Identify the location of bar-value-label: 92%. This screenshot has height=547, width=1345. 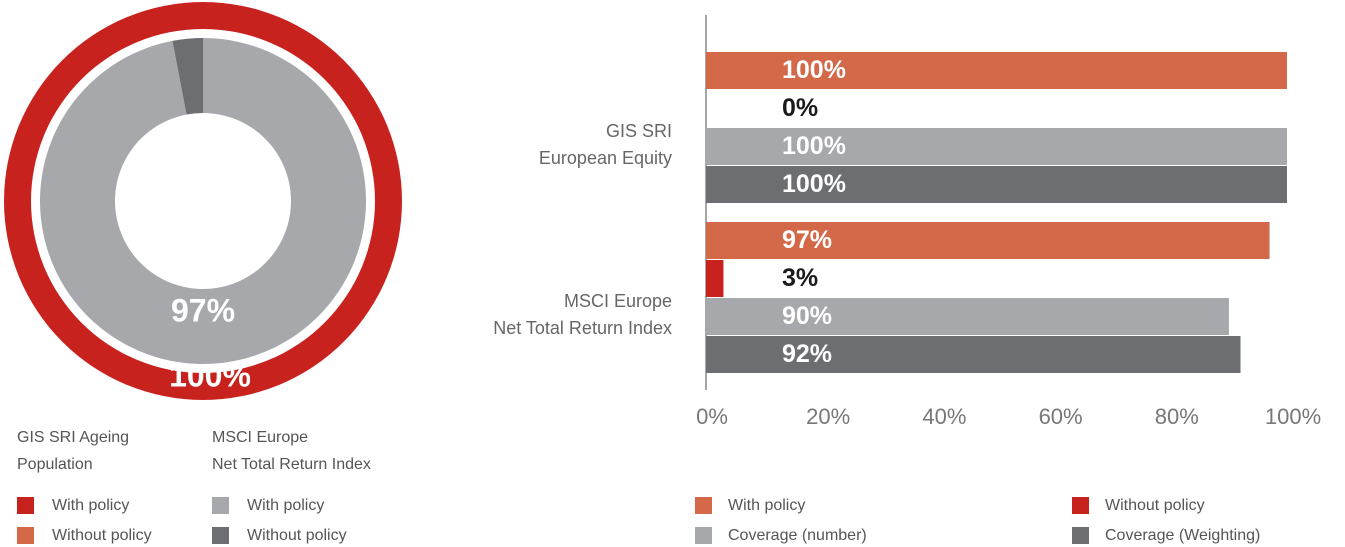
(807, 354).